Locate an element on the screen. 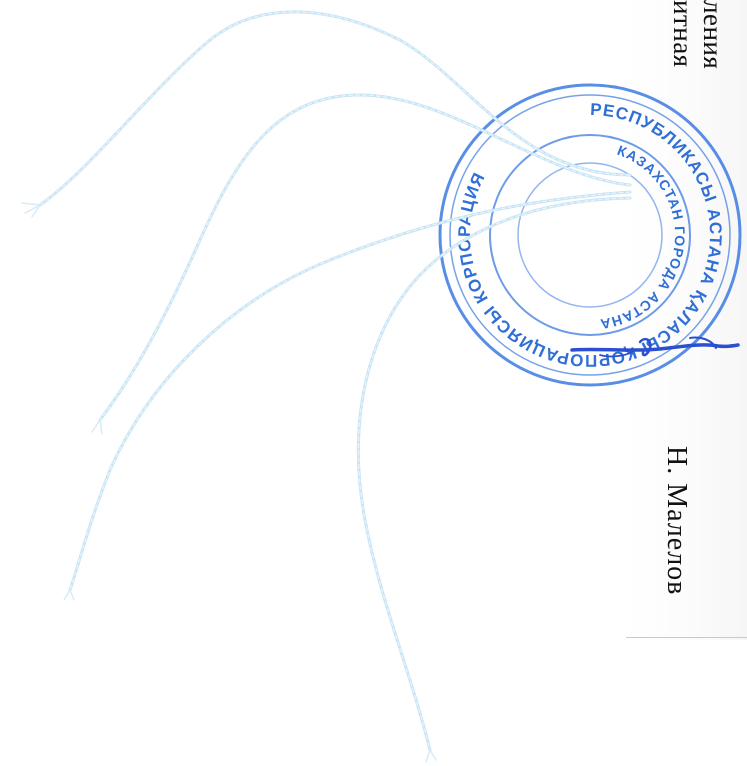 The image size is (747, 766). seal-inner-ring is located at coordinates (590, 235).